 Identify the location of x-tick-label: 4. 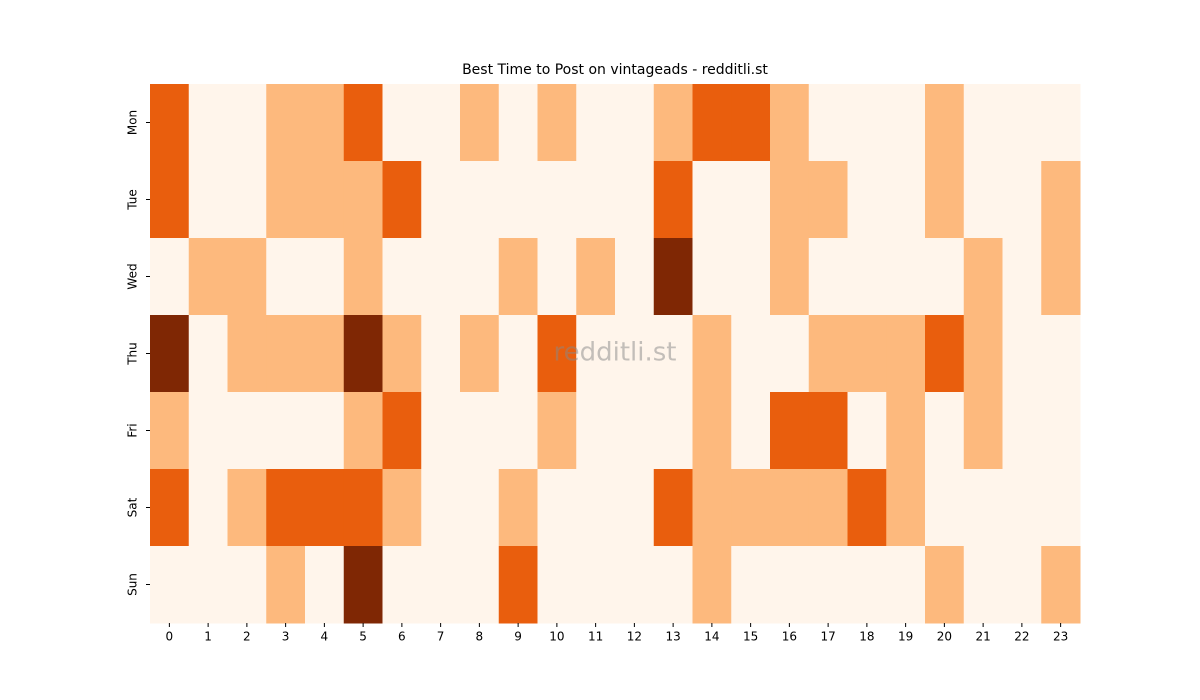
(325, 637).